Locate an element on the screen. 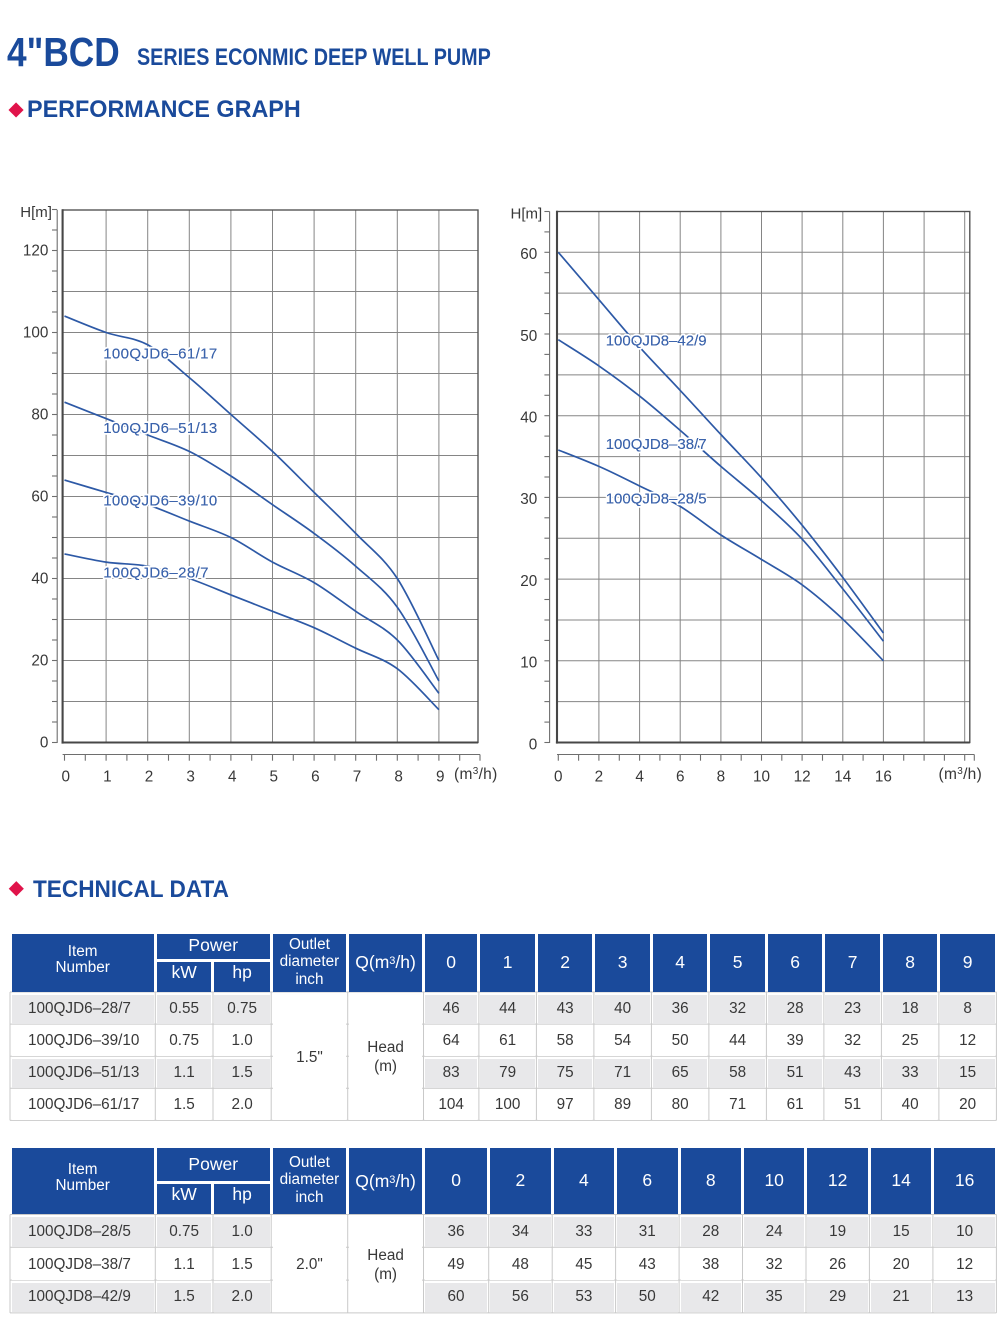  svg-text: 100QJD8–28/5 is located at coordinates (656, 499).